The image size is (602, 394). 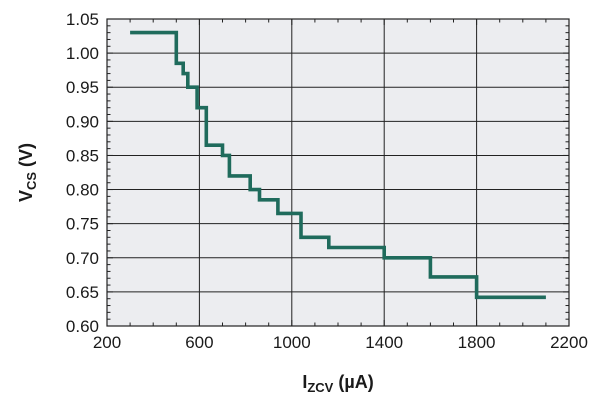 What do you see at coordinates (31, 181) in the screenshot?
I see `y-axis-title-sub: CS` at bounding box center [31, 181].